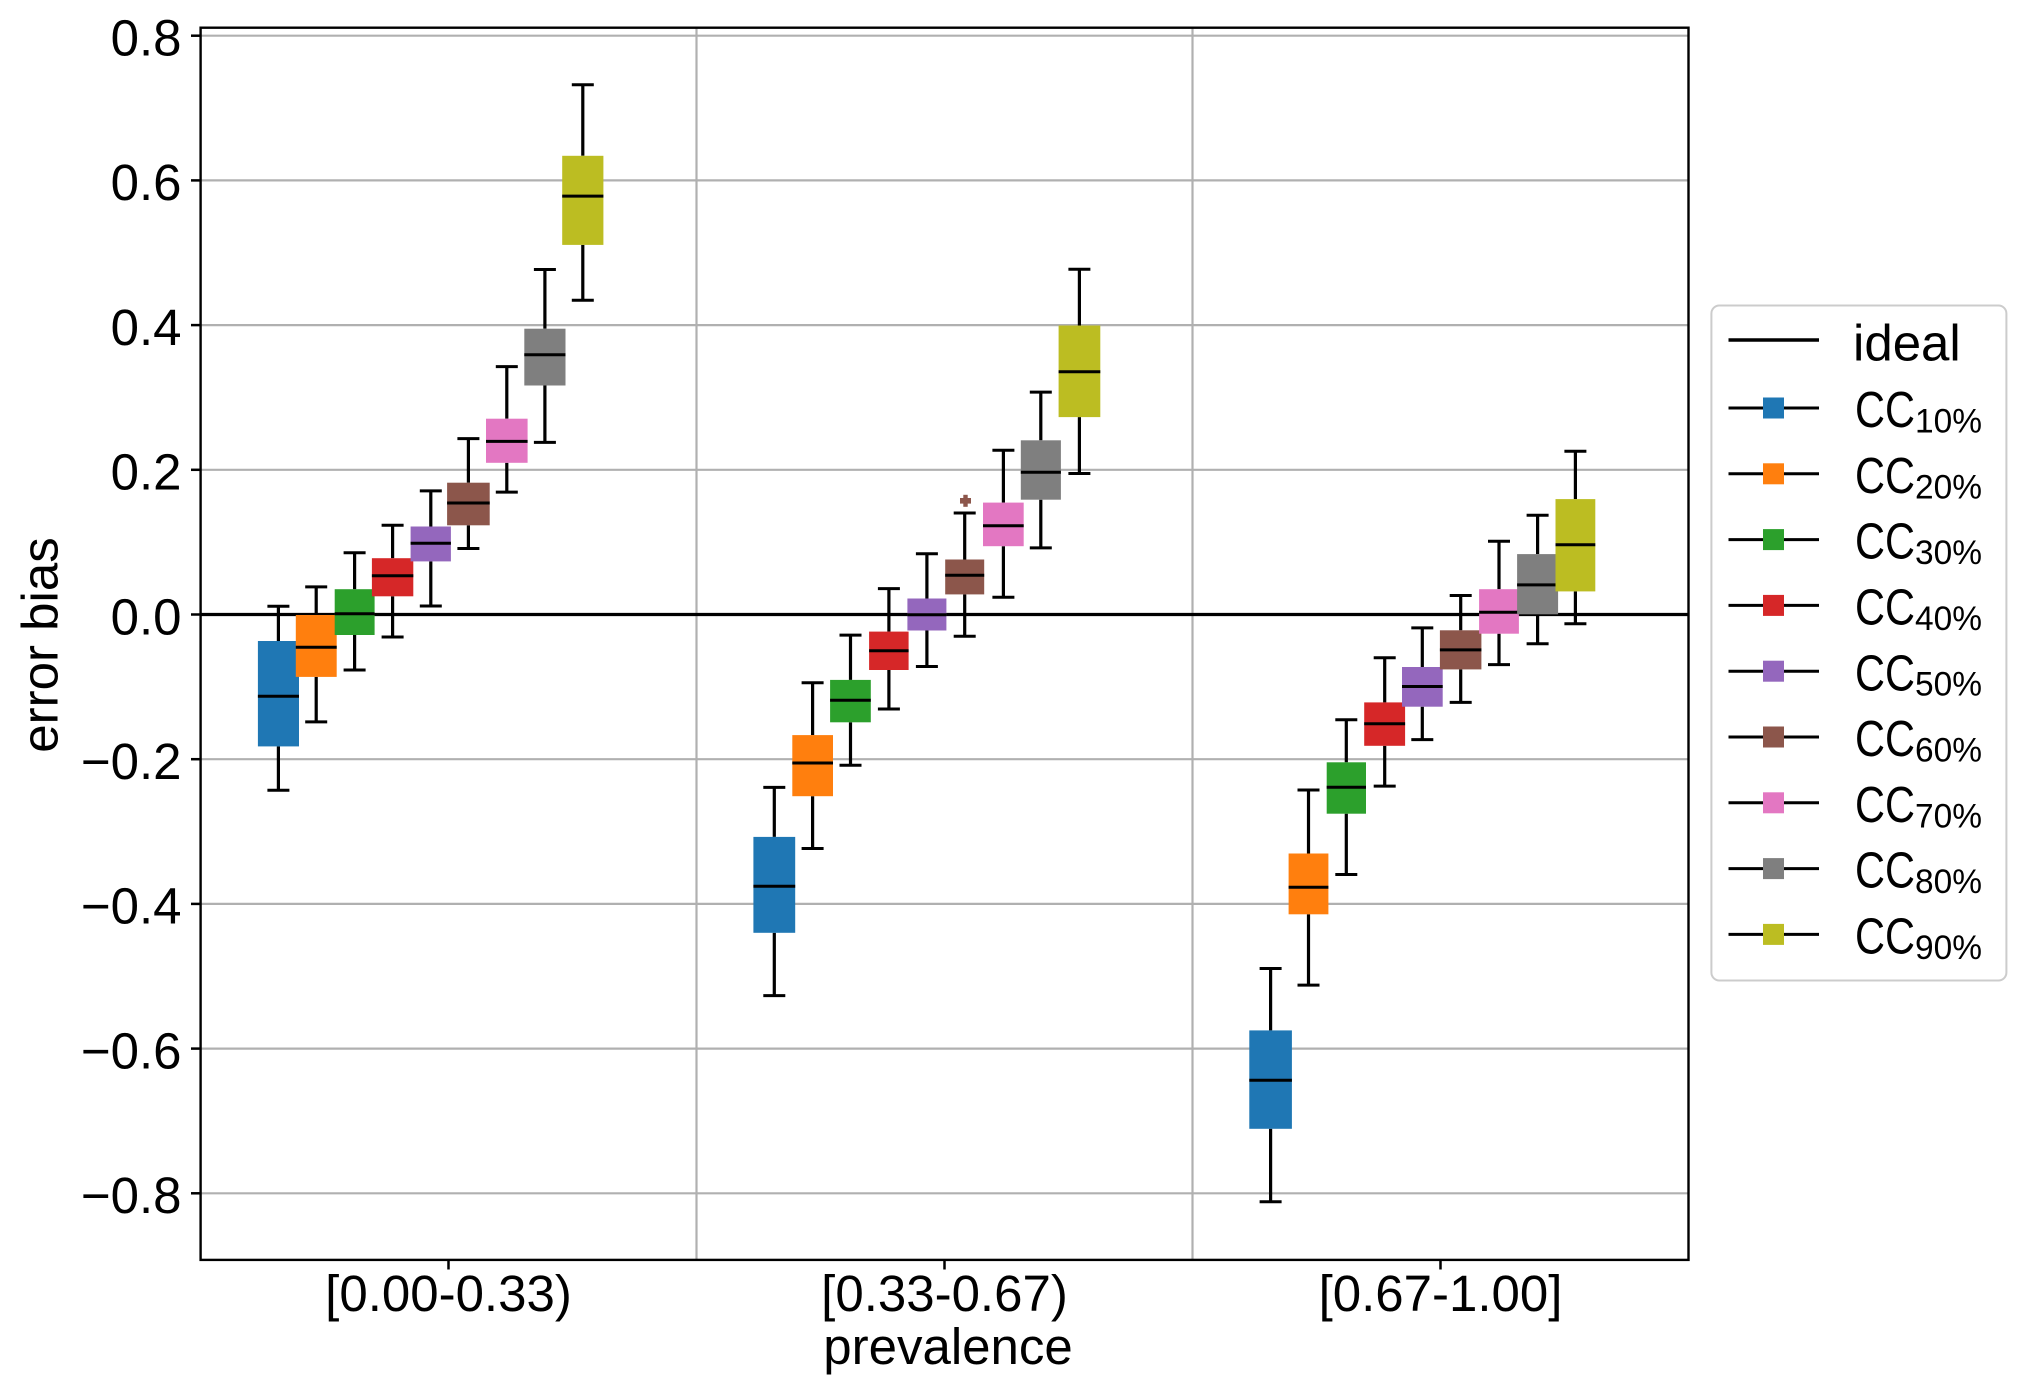 Image resolution: width=2023 pixels, height=1392 pixels. I want to click on svg-text: CC70%, so click(1918, 805).